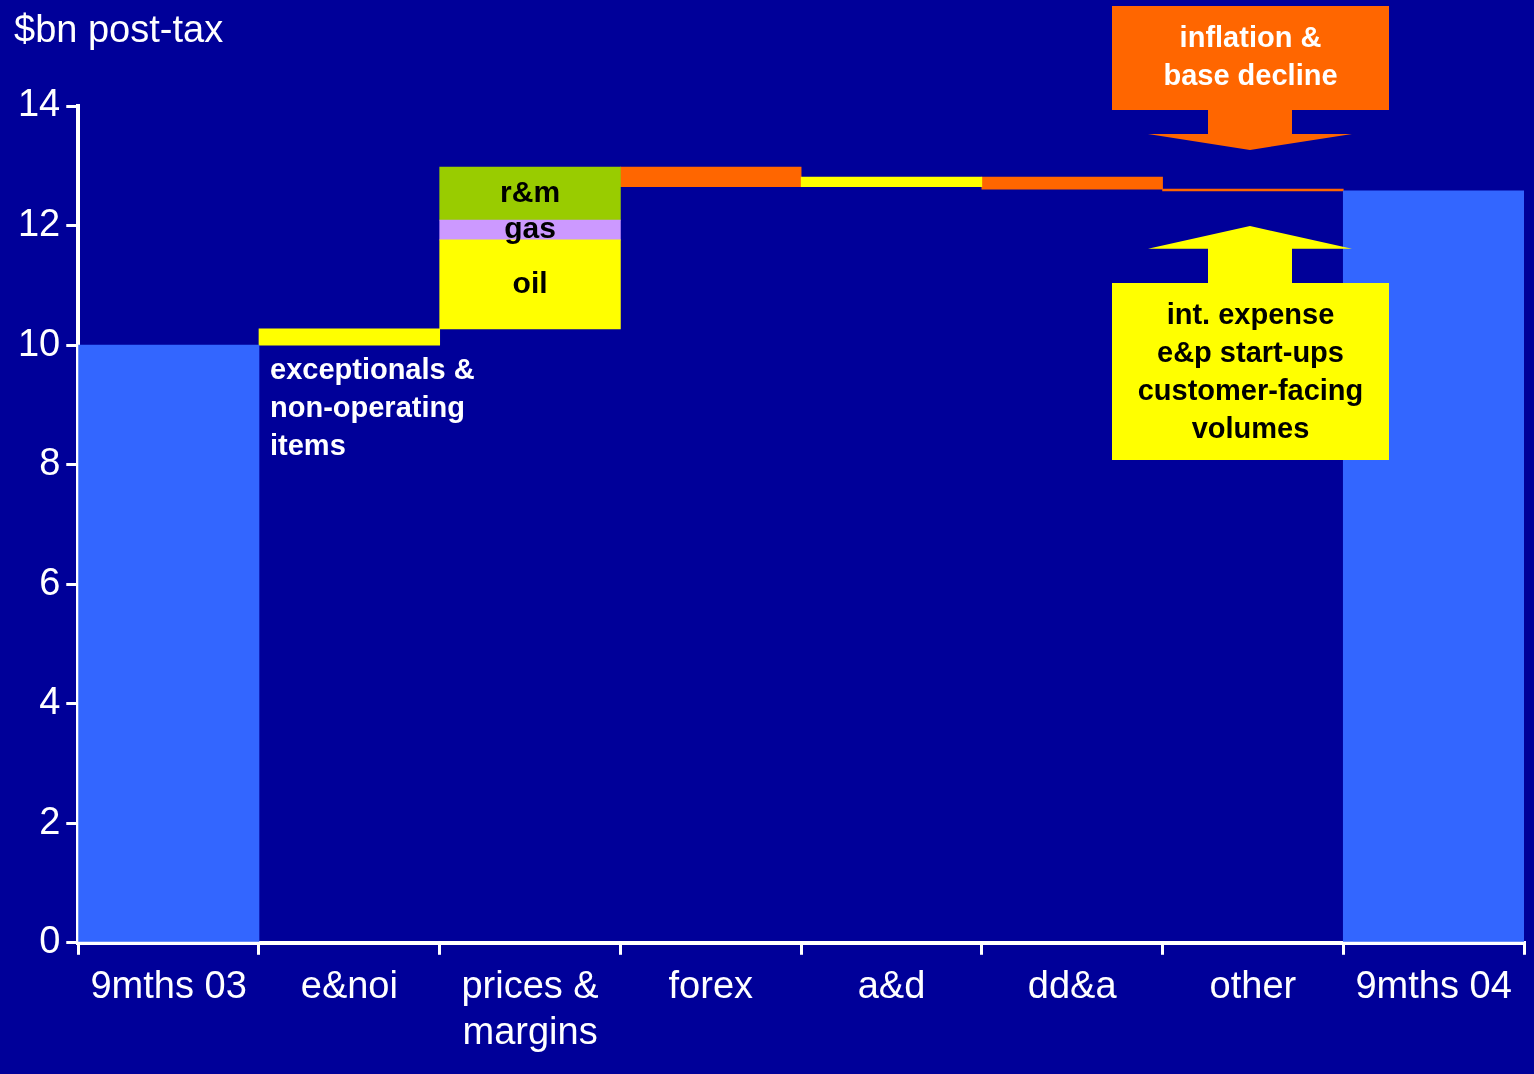  Describe the element at coordinates (39, 223) in the screenshot. I see `y-tick-label: 12` at that location.